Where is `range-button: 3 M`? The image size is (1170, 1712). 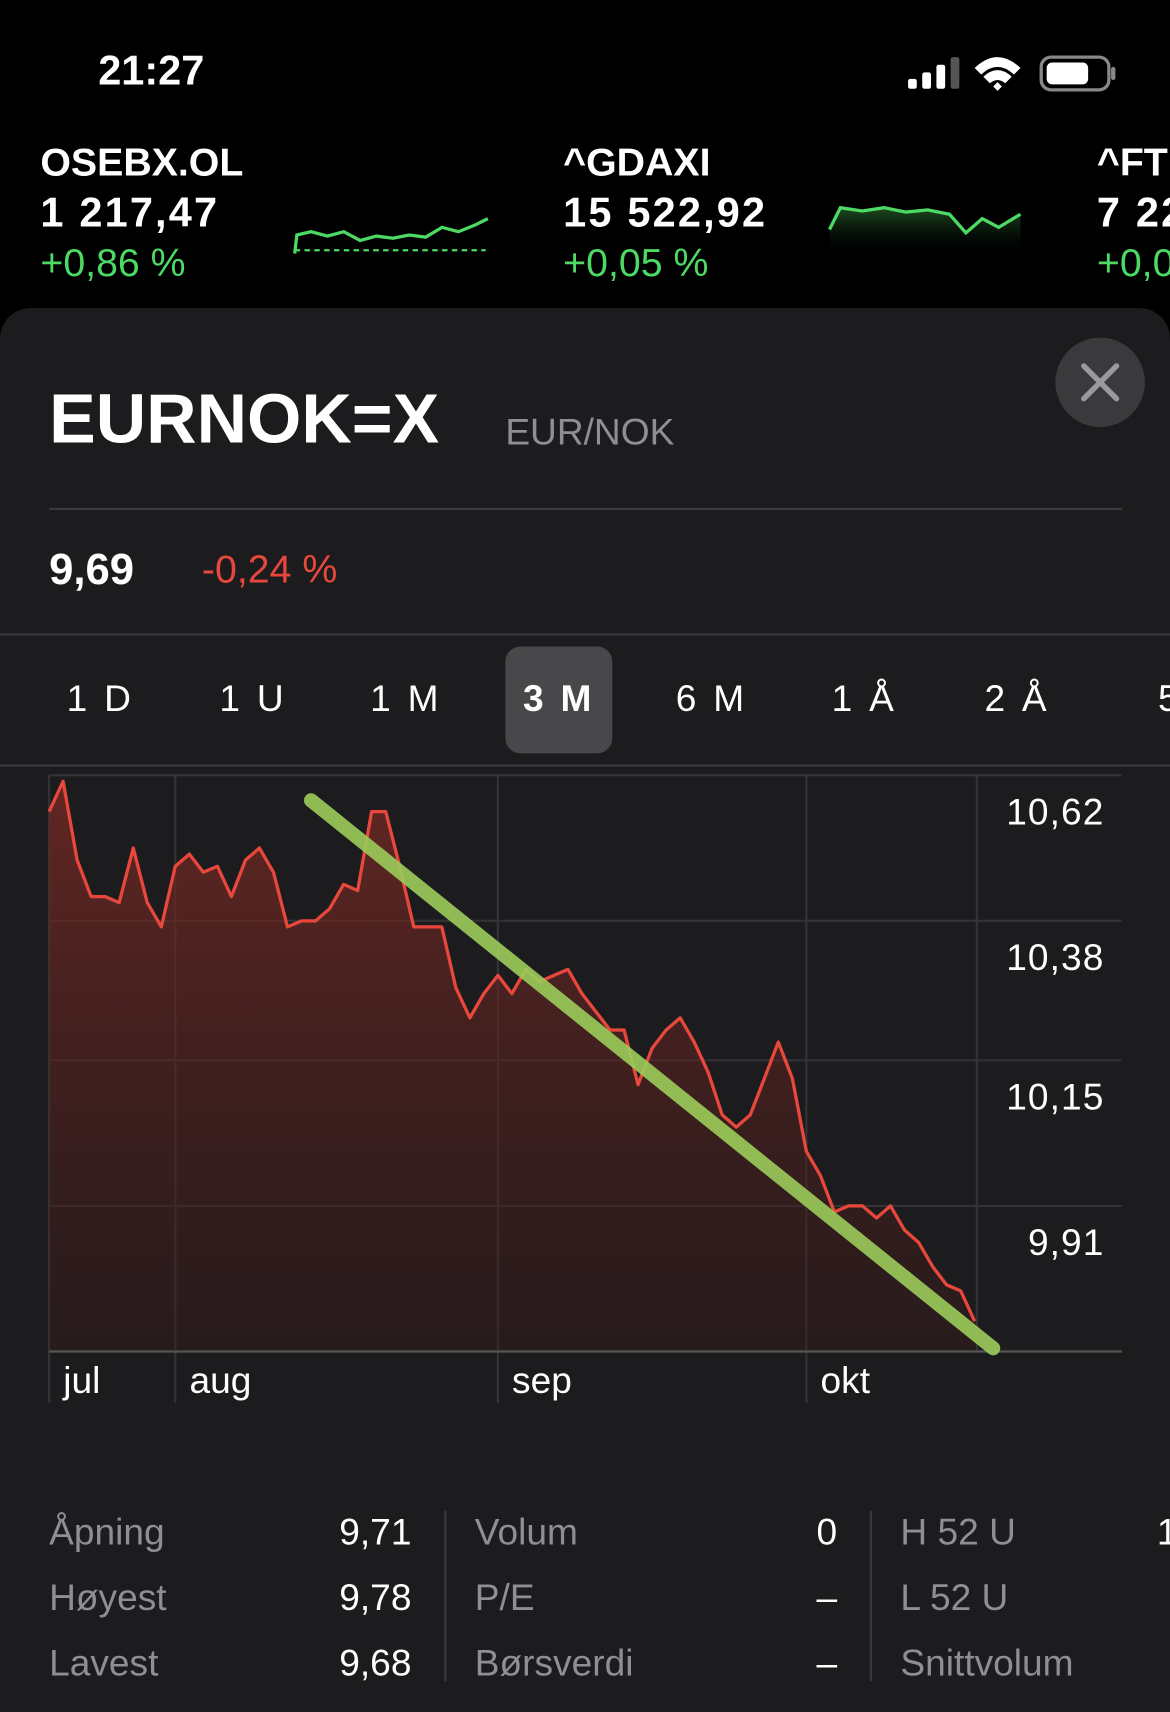 range-button: 3 M is located at coordinates (559, 698).